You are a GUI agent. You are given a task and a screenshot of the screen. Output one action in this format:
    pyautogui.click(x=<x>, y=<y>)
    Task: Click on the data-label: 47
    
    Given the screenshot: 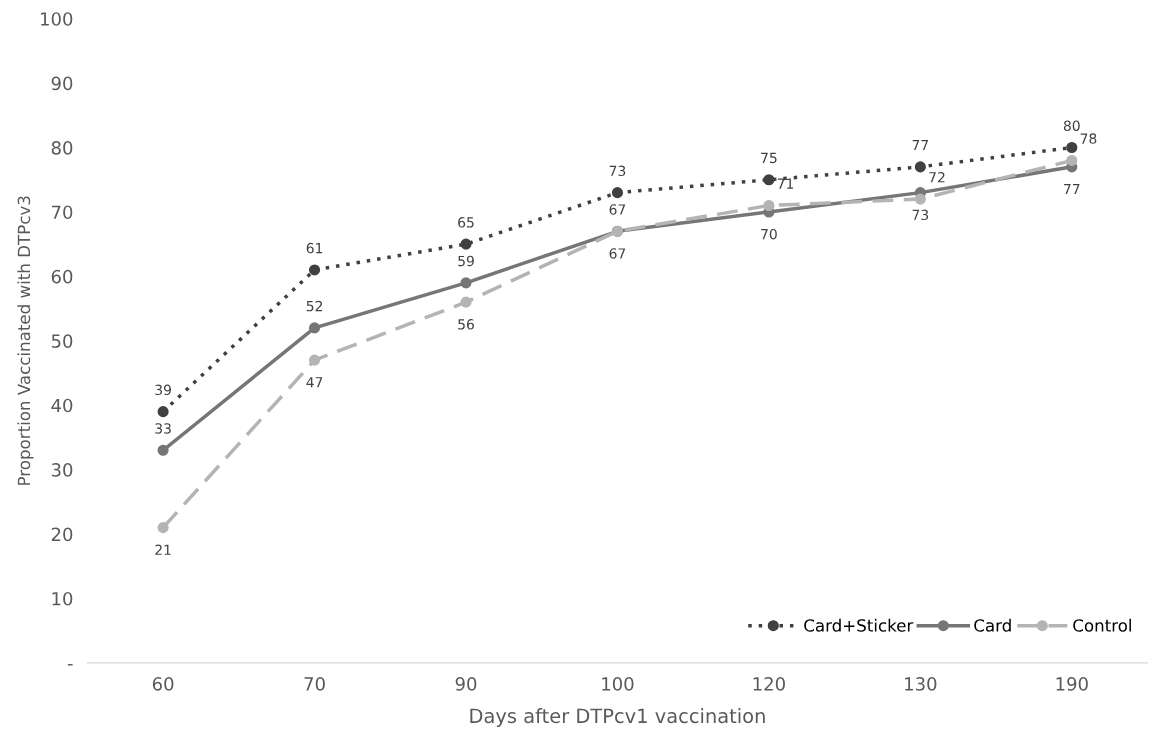 What is the action you would take?
    pyautogui.click(x=314, y=382)
    